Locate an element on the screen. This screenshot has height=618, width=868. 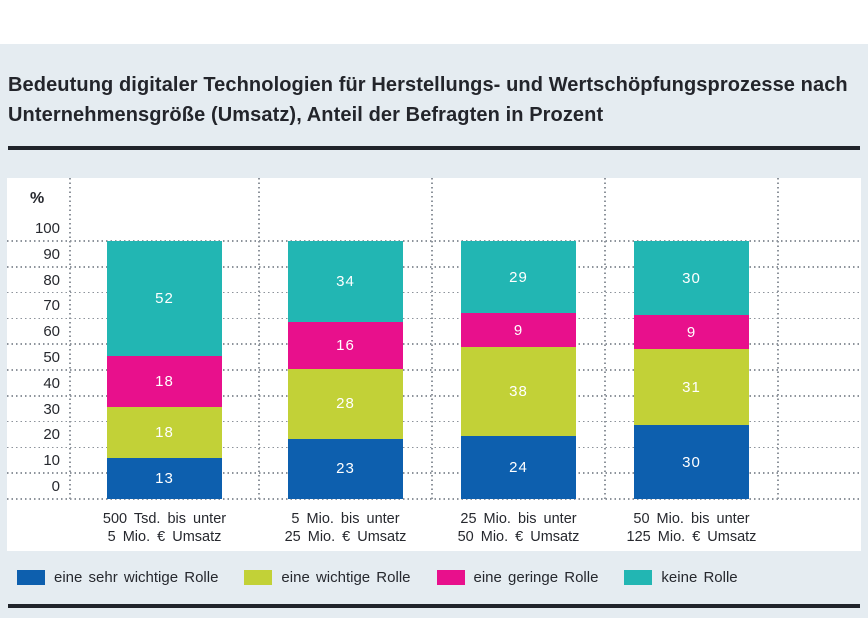
bar-segment: 31 is located at coordinates (691, 387).